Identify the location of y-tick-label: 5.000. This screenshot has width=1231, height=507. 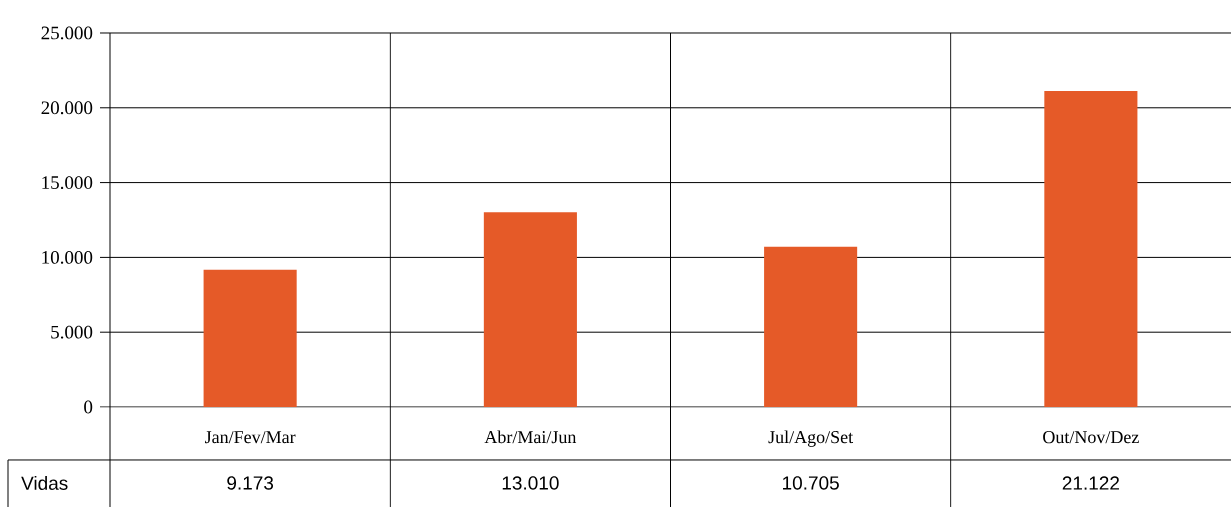
(72, 332).